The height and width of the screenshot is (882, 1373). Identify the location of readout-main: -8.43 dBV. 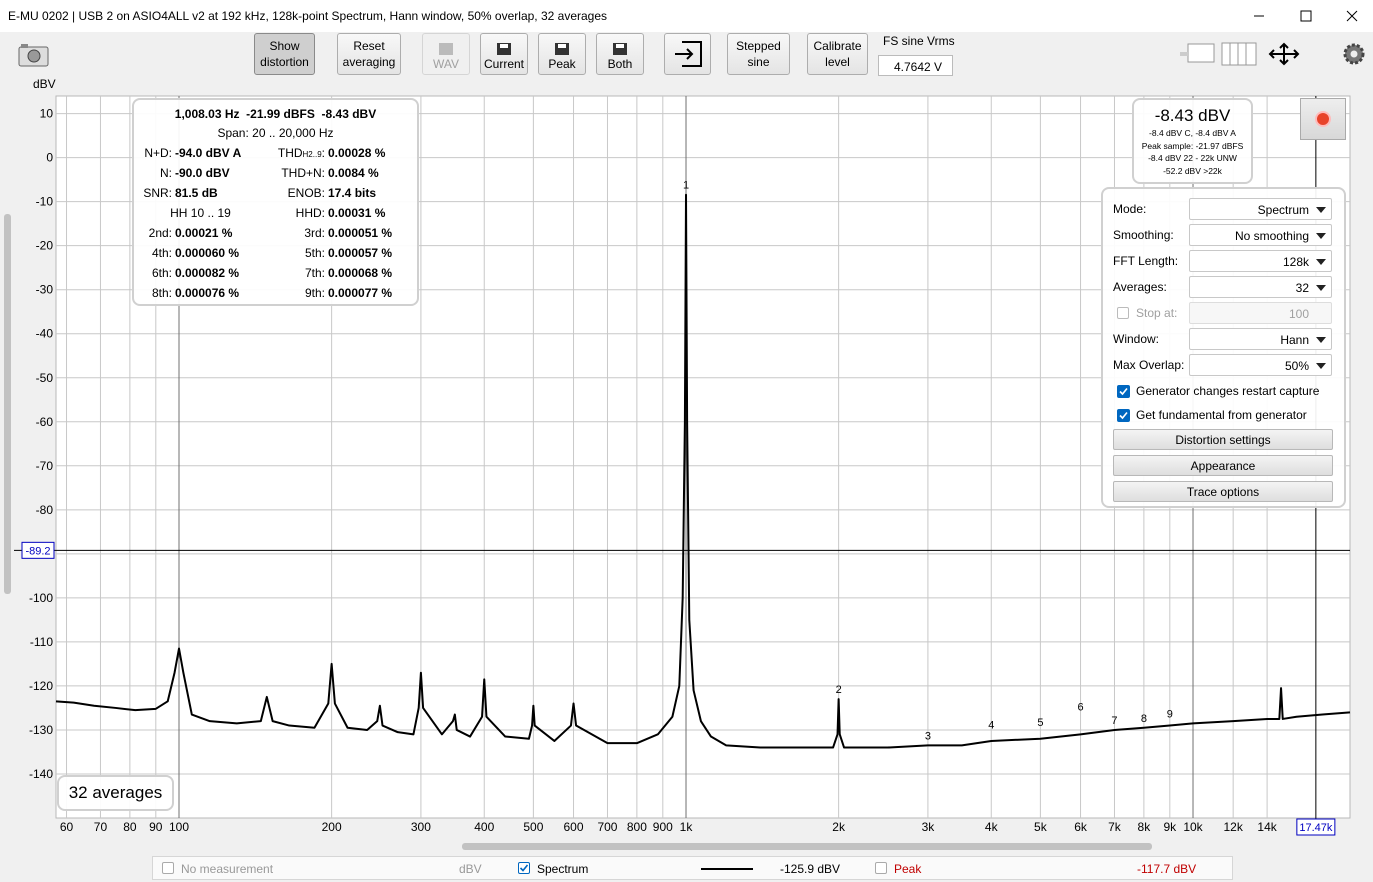
(1192, 115).